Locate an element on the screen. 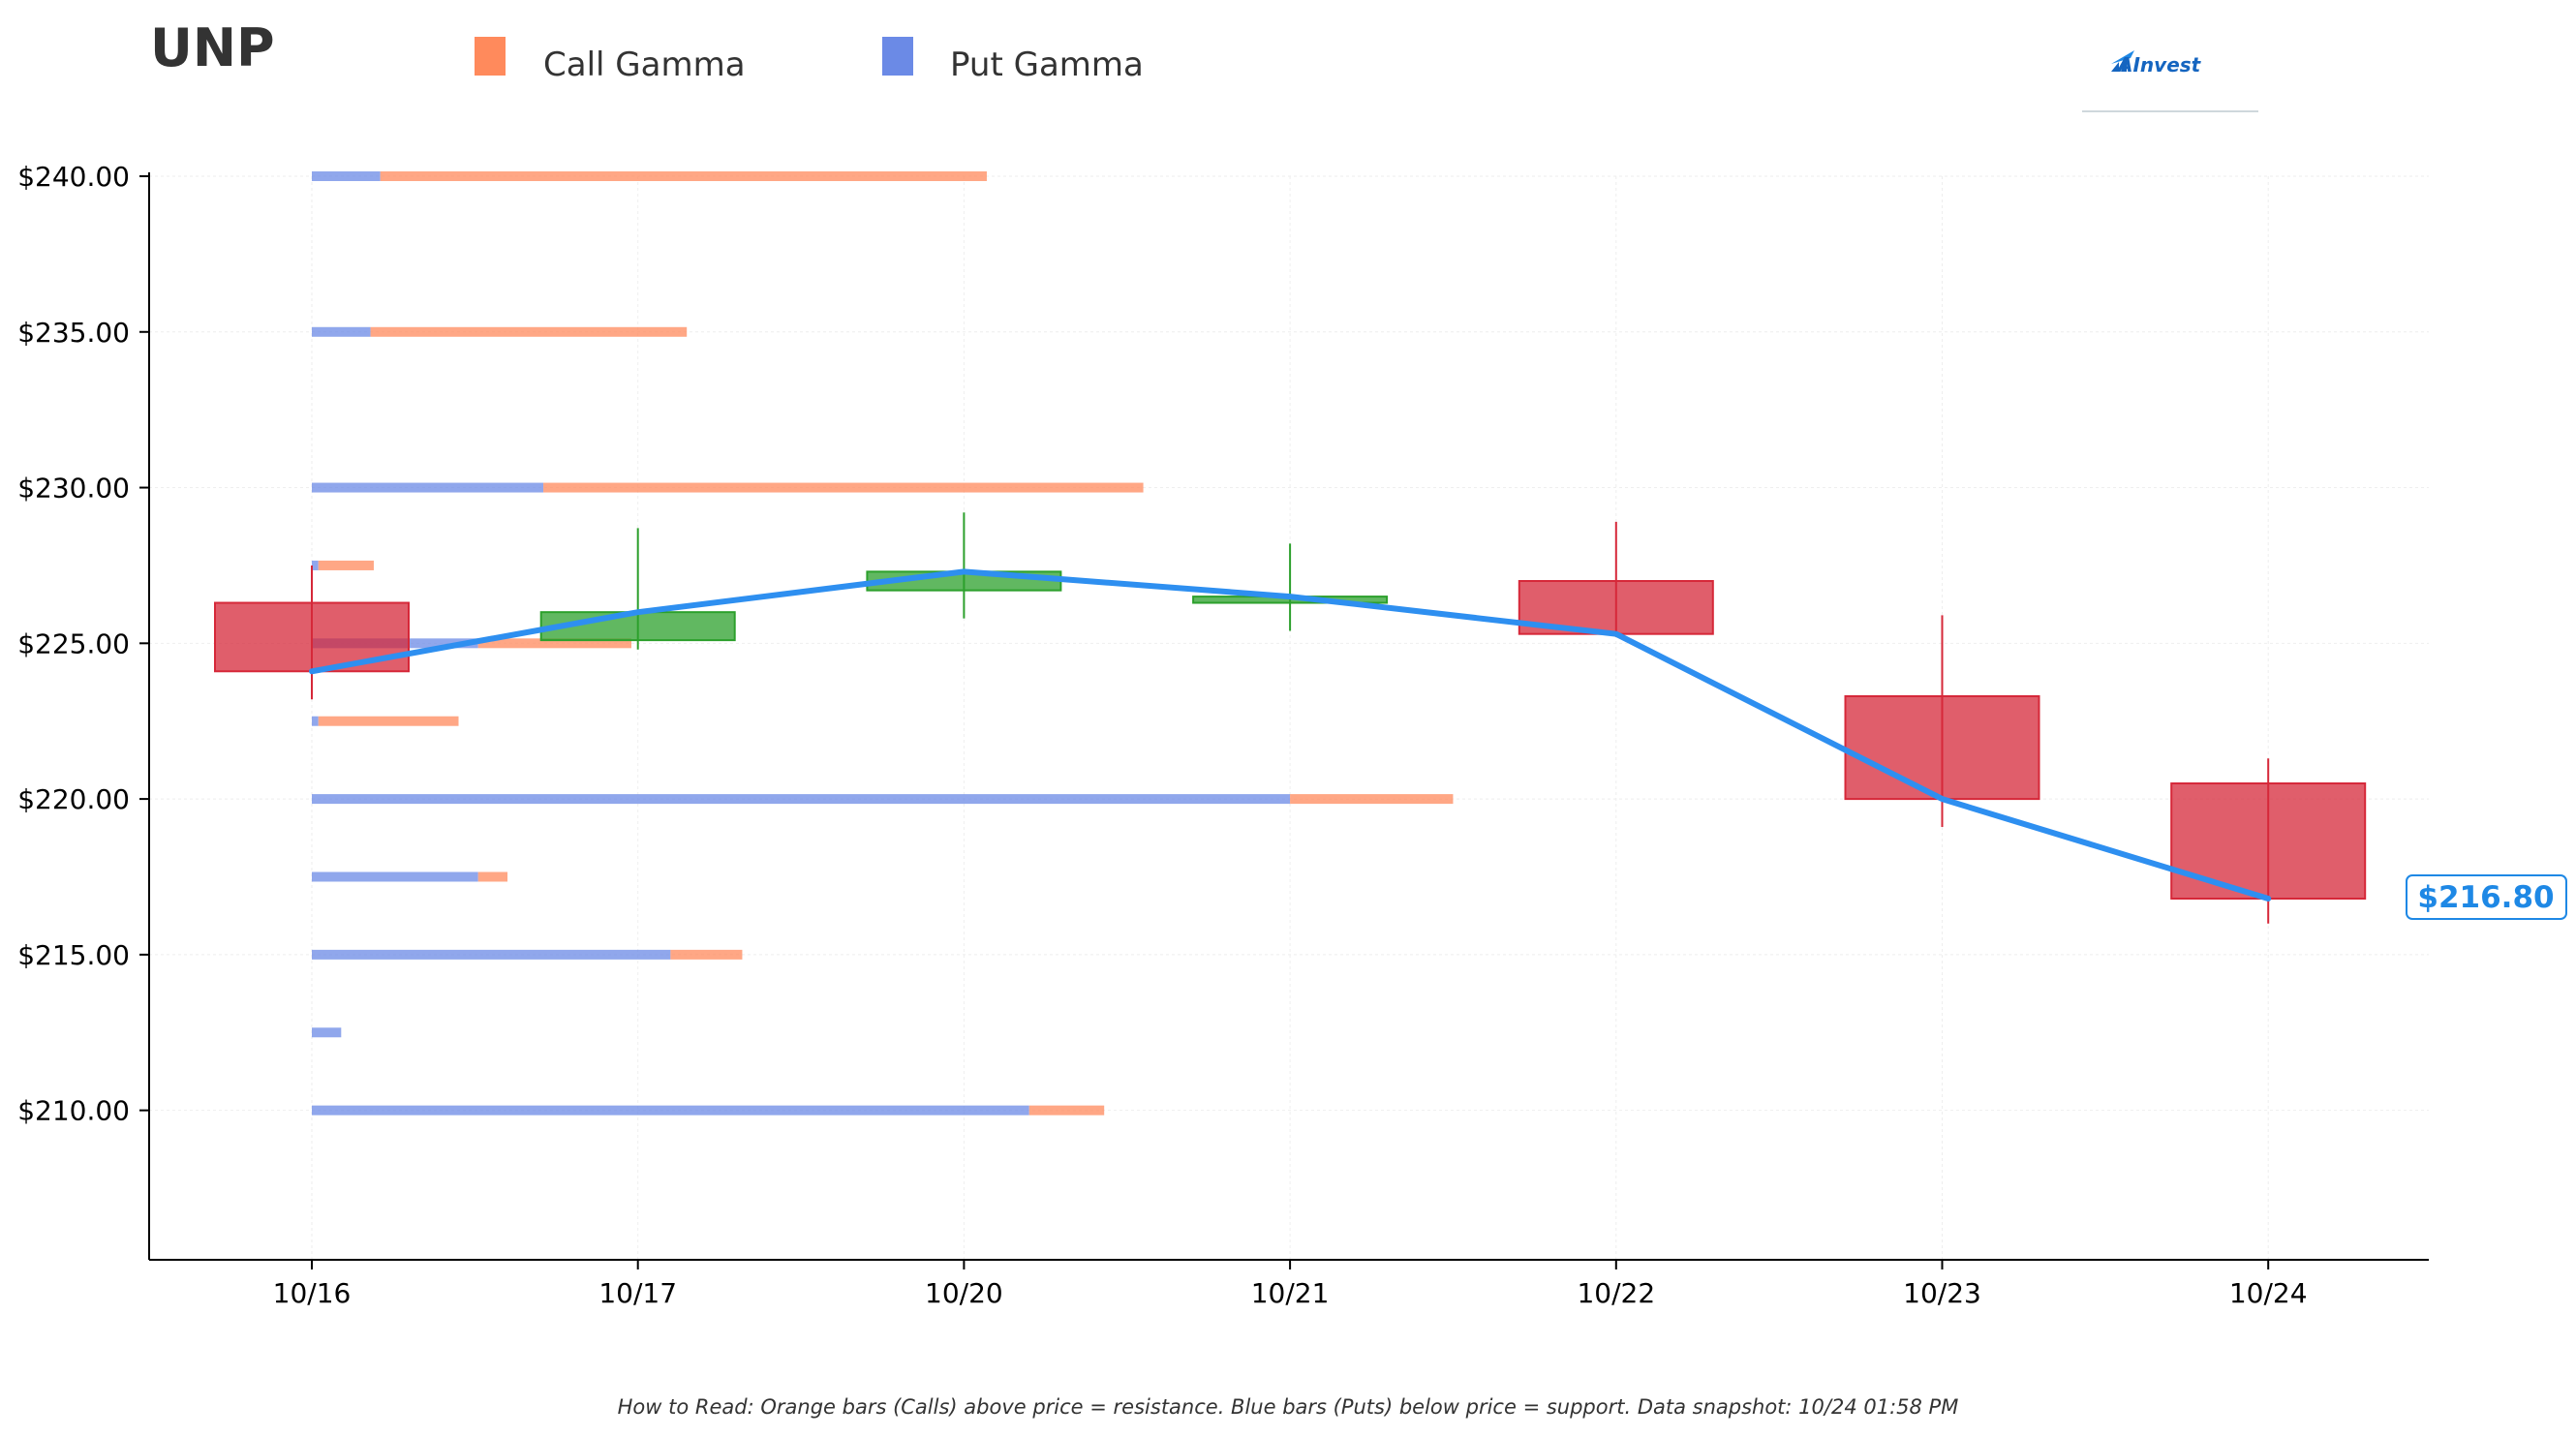  y-tick-label: $210.00 is located at coordinates (73, 1111).